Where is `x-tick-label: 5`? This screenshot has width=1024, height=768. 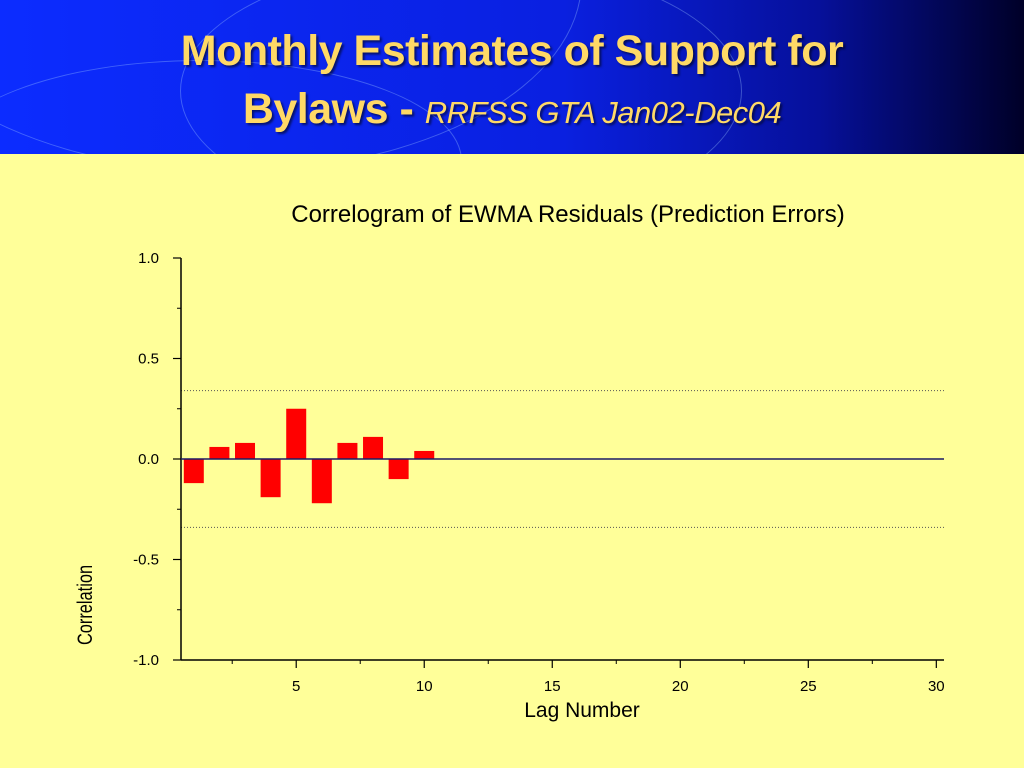 x-tick-label: 5 is located at coordinates (296, 686).